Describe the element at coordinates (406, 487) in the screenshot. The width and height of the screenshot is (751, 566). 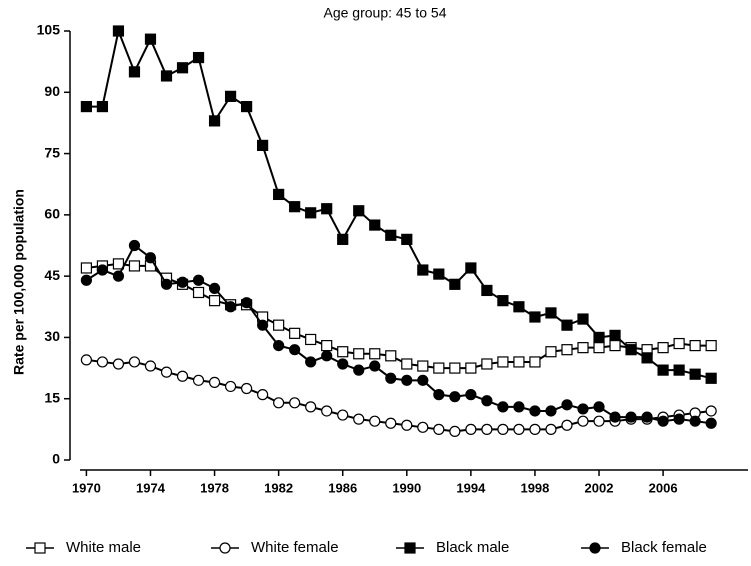
I see `x-tick-label: 1990` at that location.